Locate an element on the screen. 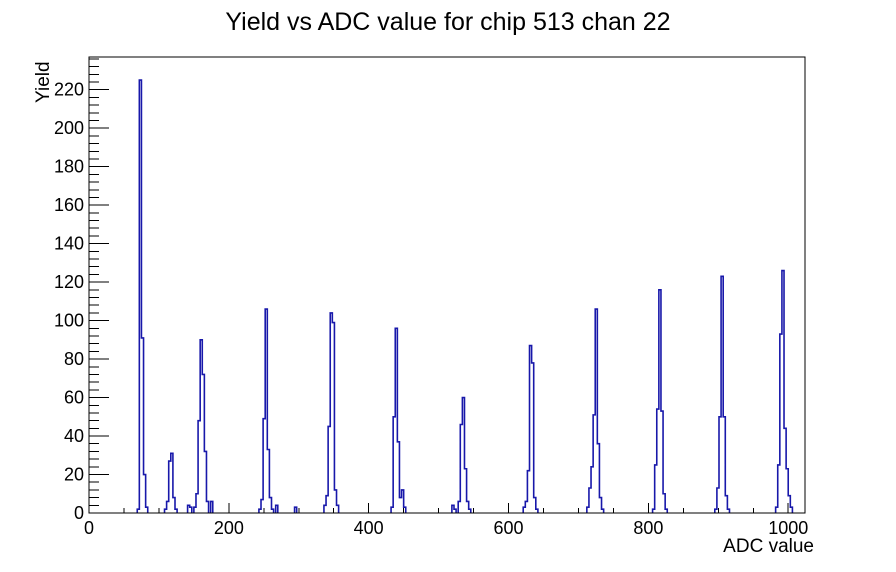 The height and width of the screenshot is (572, 896). x-tick-label: 600 is located at coordinates (509, 528).